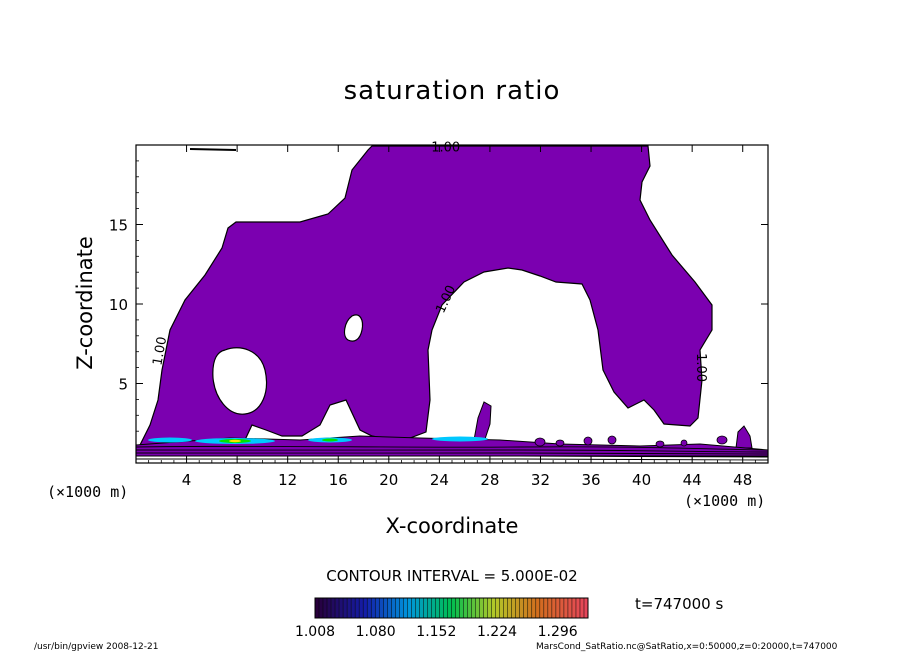 The width and height of the screenshot is (904, 654). Describe the element at coordinates (118, 305) in the screenshot. I see `y-tick-label: 10` at that location.